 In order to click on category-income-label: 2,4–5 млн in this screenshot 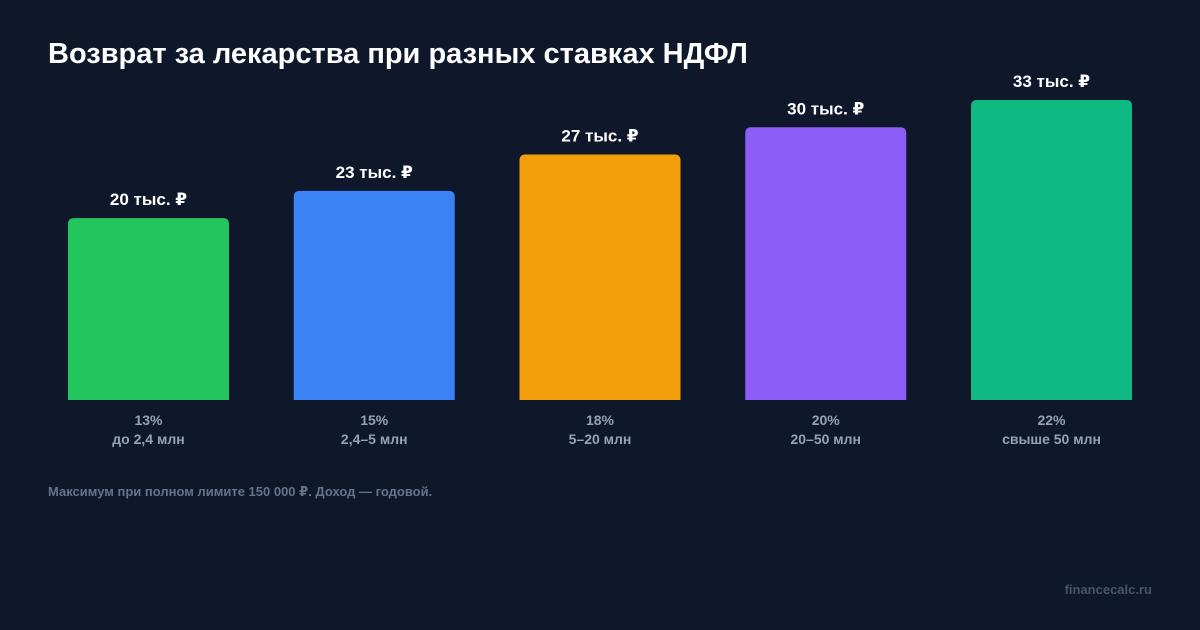, I will do `click(374, 439)`.